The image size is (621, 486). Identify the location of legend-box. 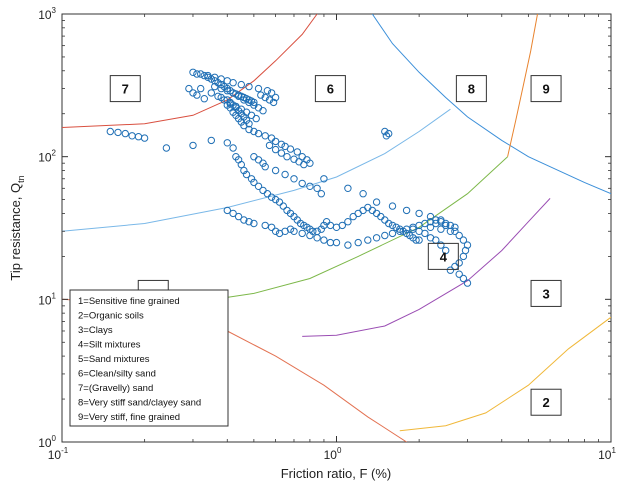
(149, 358).